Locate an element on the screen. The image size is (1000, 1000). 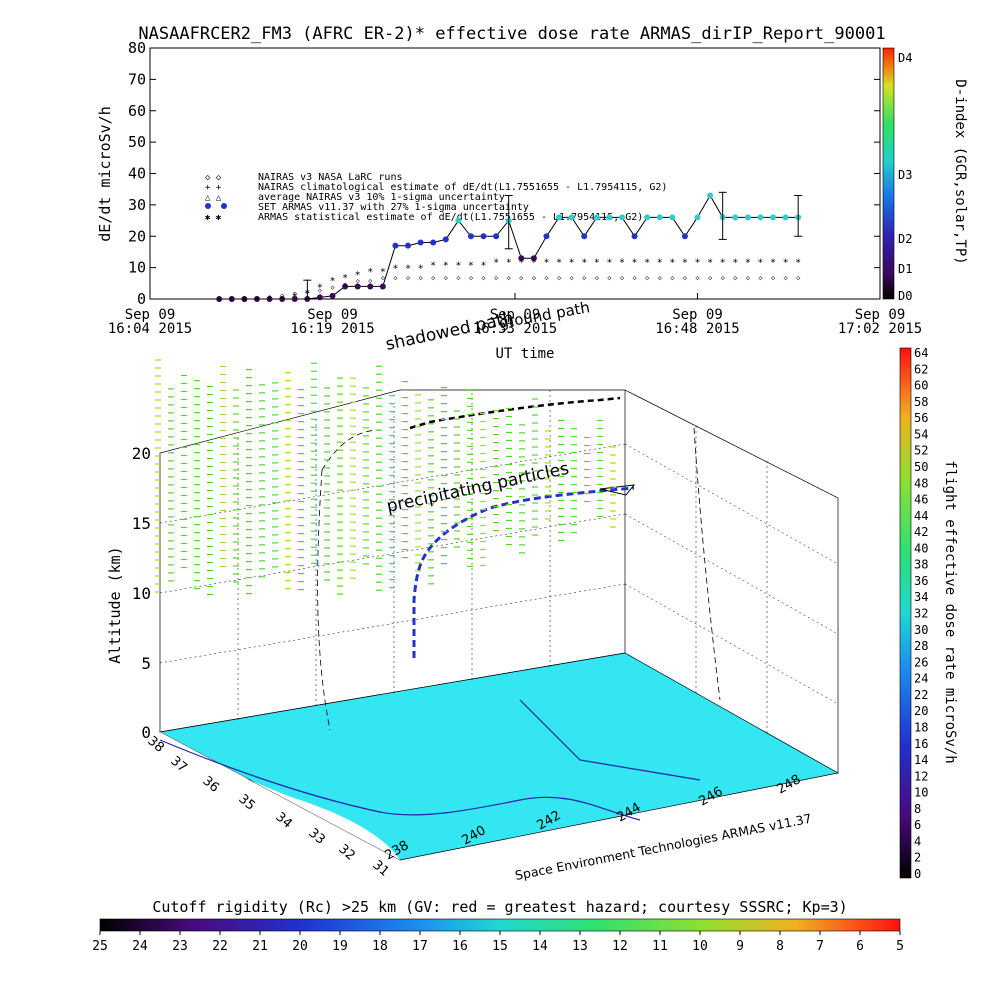
legend-dot is located at coordinates (224, 206).